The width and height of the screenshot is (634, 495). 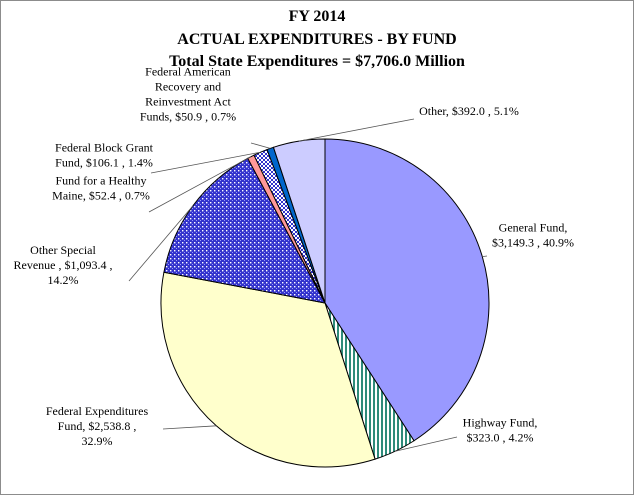 I want to click on slice-label-highway-fund: Highway Fund, $323.0 , 4.2%, so click(x=500, y=430).